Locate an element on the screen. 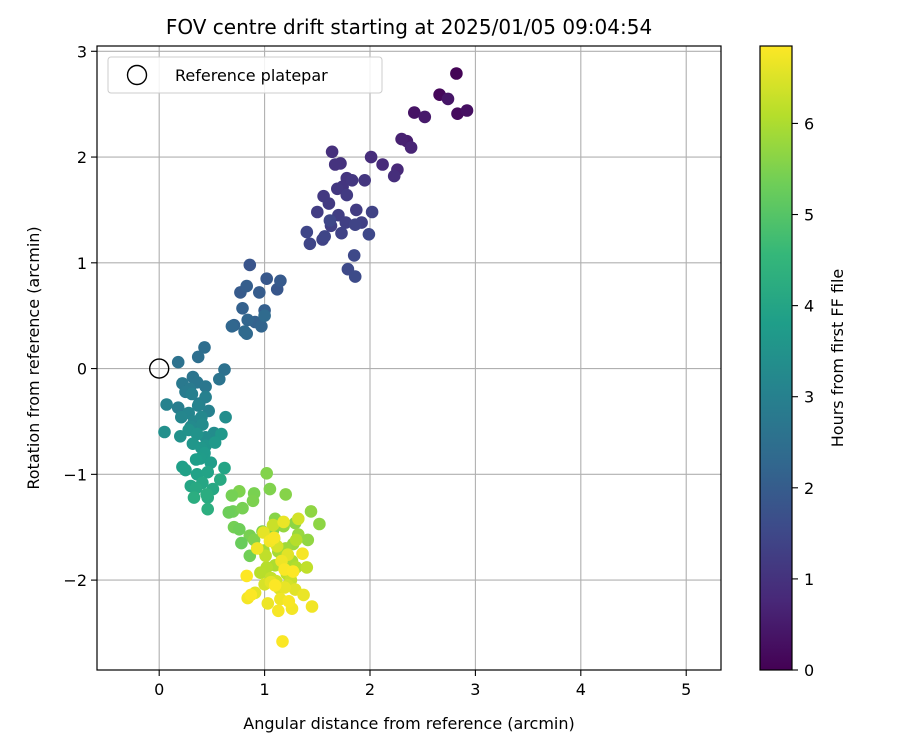 Image resolution: width=900 pixels, height=750 pixels. y-tick-label: −1 is located at coordinates (75, 474).